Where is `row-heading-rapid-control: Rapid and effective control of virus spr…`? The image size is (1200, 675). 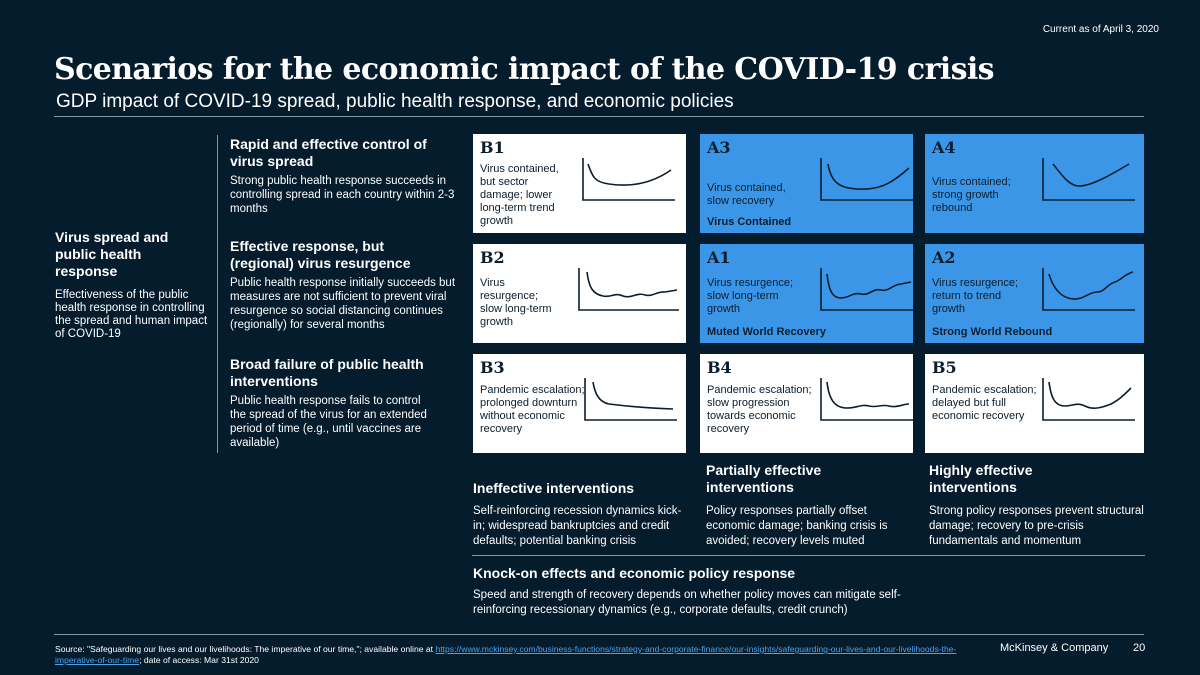 row-heading-rapid-control: Rapid and effective control of virus spr… is located at coordinates (328, 152).